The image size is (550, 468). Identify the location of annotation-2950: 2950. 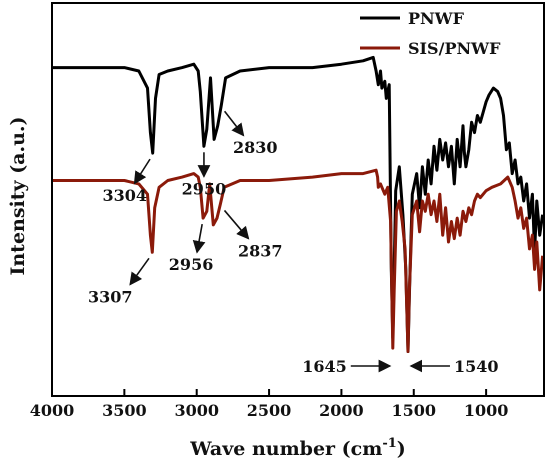
(204, 175).